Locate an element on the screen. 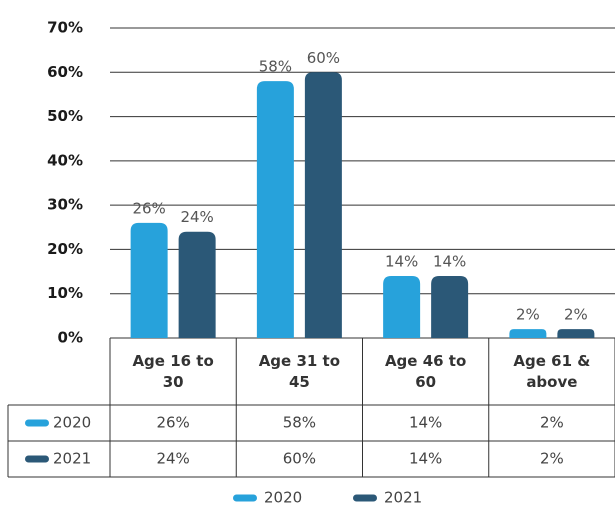  table-cell: 24% is located at coordinates (172, 459).